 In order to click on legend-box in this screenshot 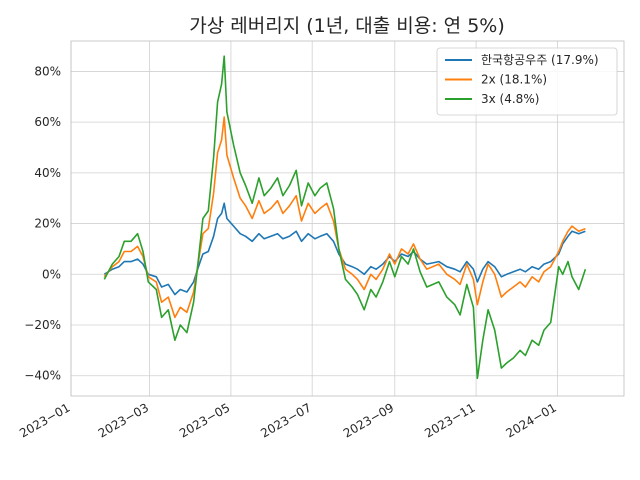, I will do `click(527, 81)`.